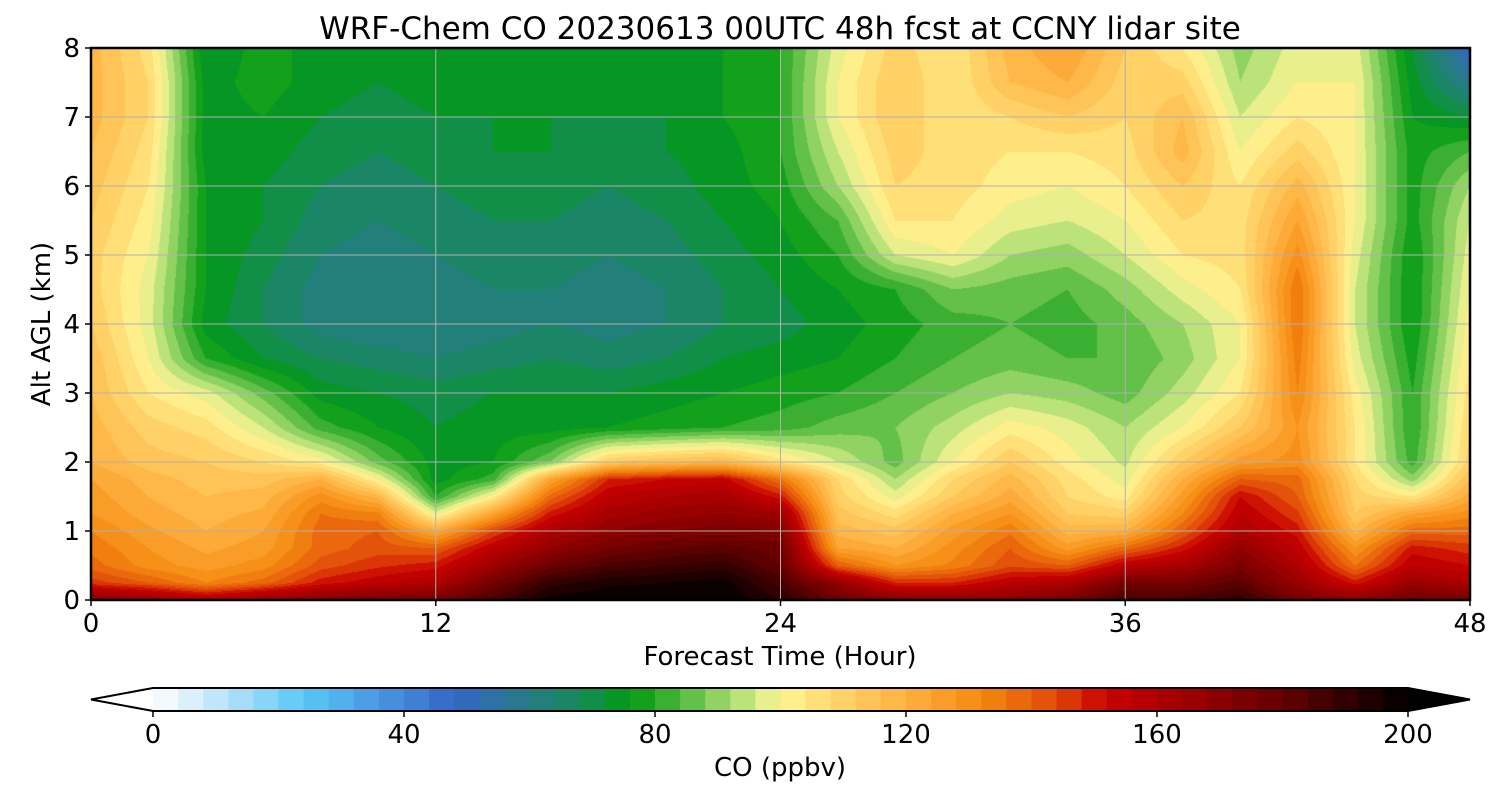 The height and width of the screenshot is (800, 1500). I want to click on x-axis-label: Forecast Time (Hour), so click(779, 657).